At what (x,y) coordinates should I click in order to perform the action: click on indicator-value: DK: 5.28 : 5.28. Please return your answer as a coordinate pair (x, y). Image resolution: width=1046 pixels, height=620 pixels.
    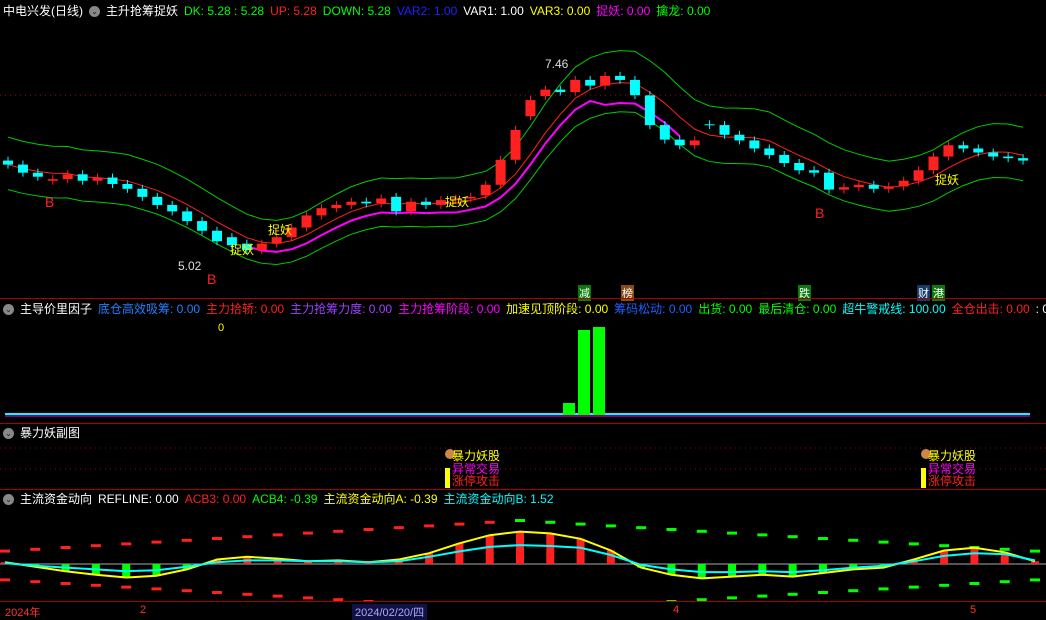
    Looking at the image, I should click on (224, 11).